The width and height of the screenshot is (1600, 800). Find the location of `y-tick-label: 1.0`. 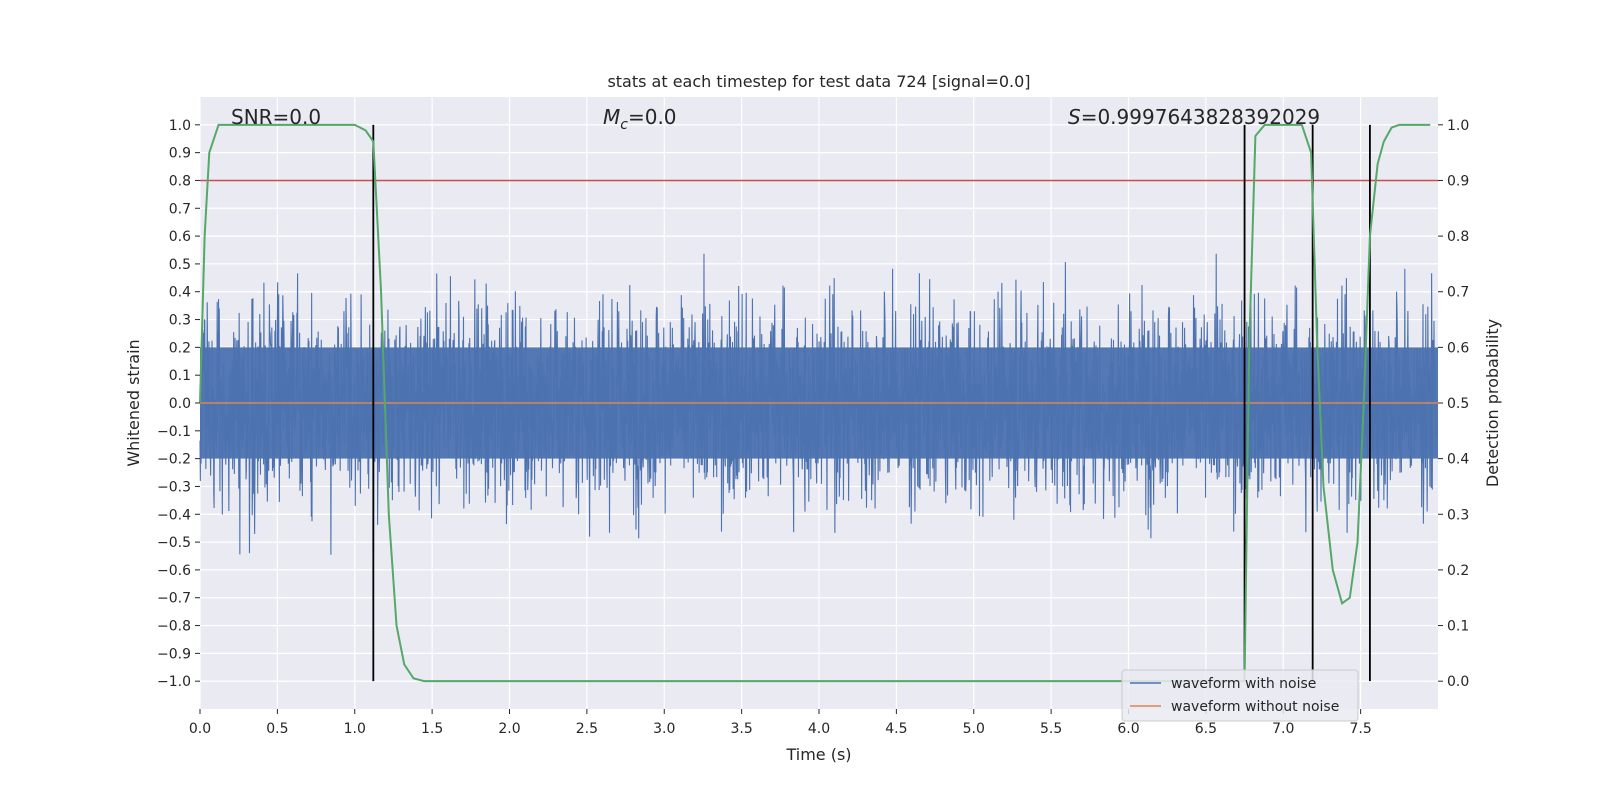

y-tick-label: 1.0 is located at coordinates (180, 126).